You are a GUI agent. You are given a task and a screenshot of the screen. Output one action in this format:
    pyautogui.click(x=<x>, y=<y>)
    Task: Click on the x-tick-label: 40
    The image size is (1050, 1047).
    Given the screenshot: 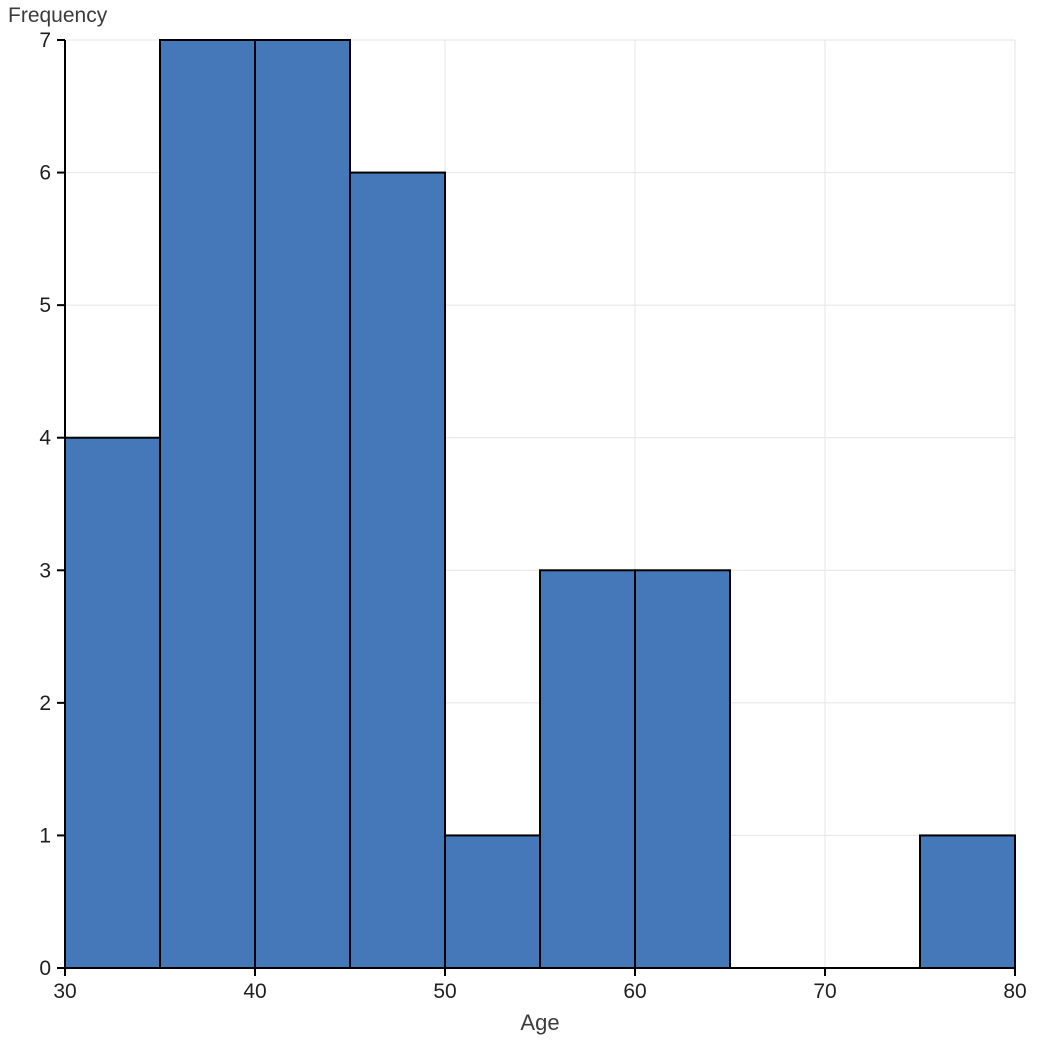 What is the action you would take?
    pyautogui.click(x=254, y=991)
    